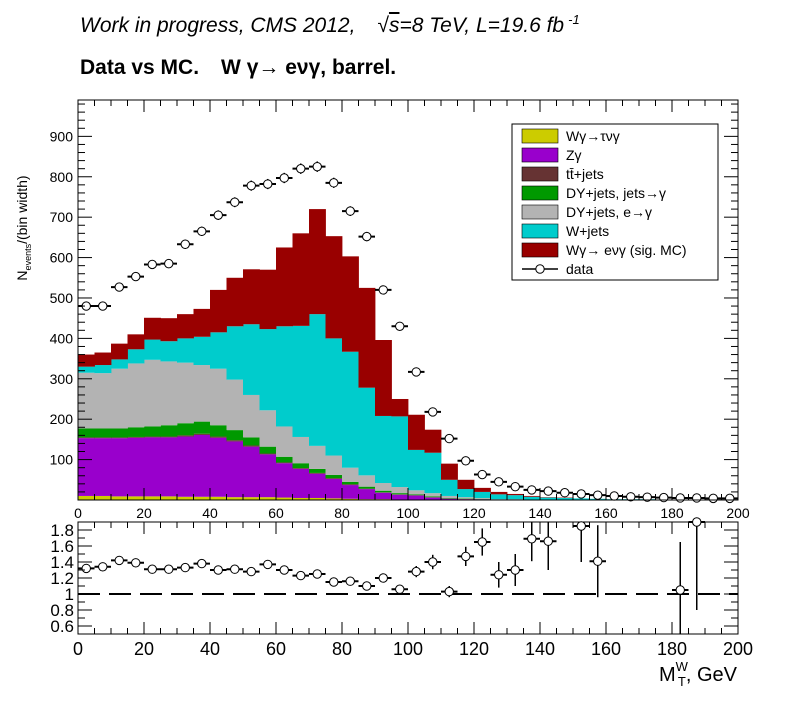 Image resolution: width=796 pixels, height=724 pixels. Describe the element at coordinates (667, 675) in the screenshot. I see `x-axis-label-main: M` at that location.